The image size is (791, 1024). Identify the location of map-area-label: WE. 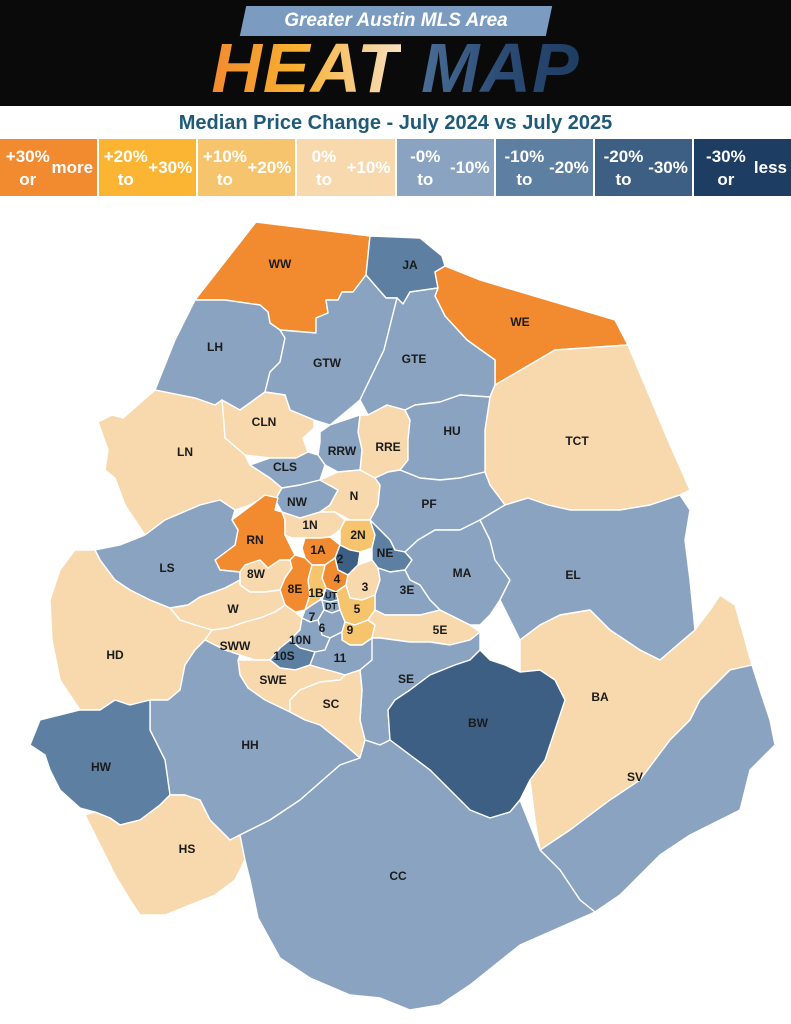
(519, 322).